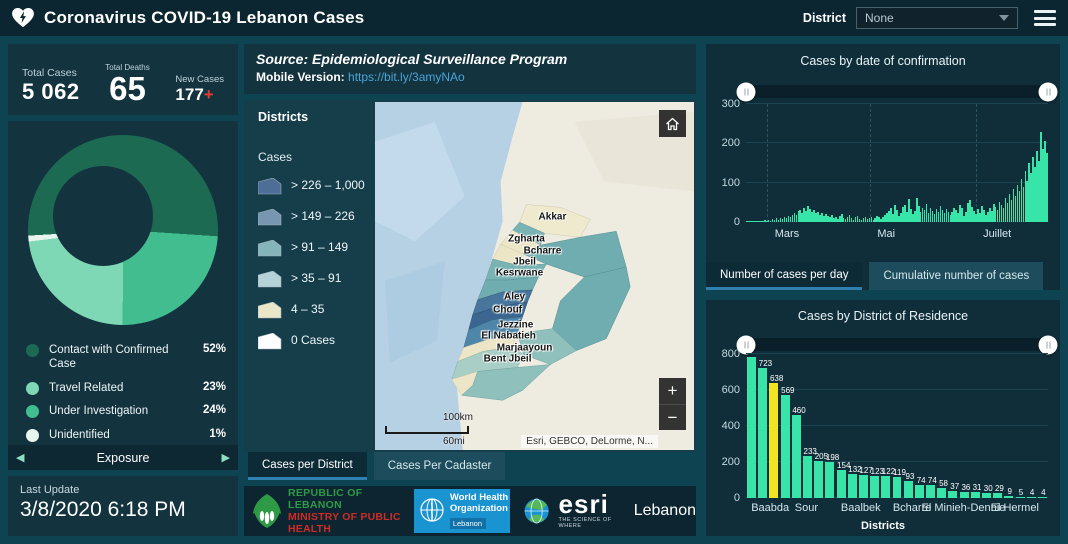 This screenshot has width=1068, height=544. I want to click on slider-handle-right, so click(1048, 344).